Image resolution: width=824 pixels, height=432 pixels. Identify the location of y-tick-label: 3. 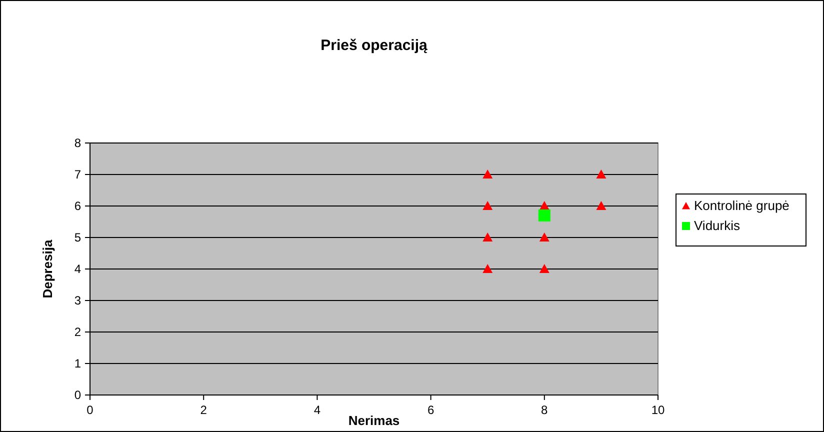
(78, 301).